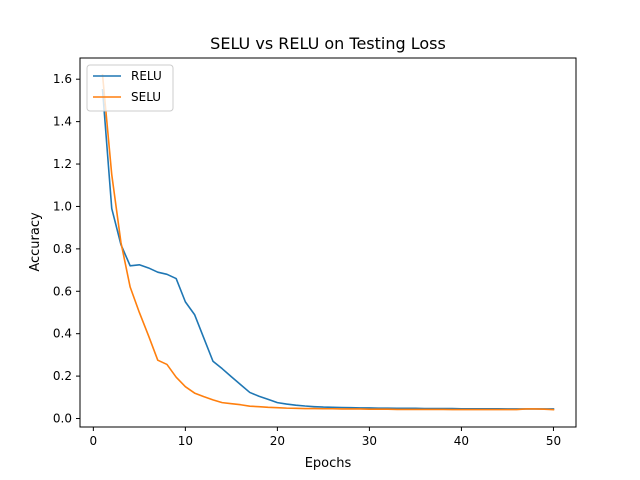 Image resolution: width=640 pixels, height=480 pixels. I want to click on y-tick-label: 1.6, so click(62, 79).